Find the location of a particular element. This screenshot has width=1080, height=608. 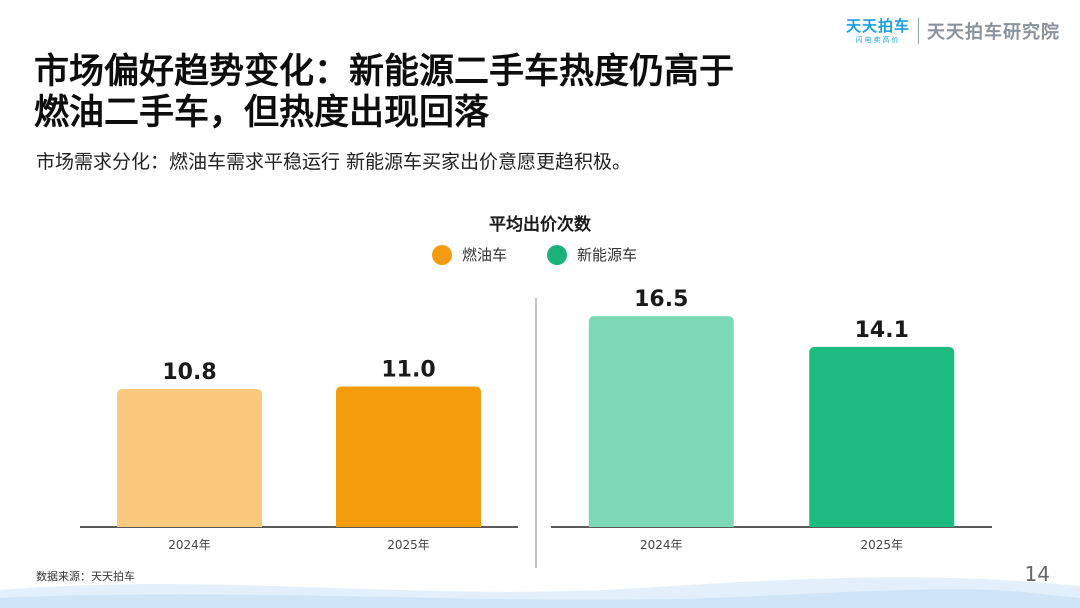

logo-sub-text: 闪电卖高价 is located at coordinates (878, 39).